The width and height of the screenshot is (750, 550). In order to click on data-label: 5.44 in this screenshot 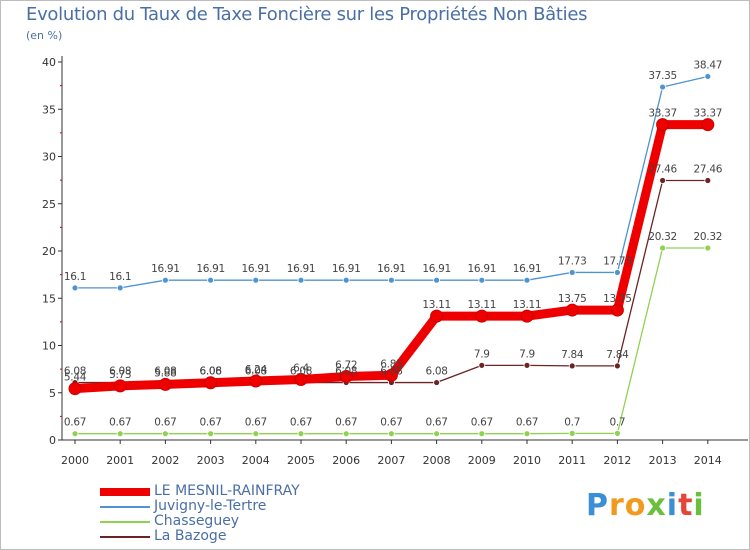, I will do `click(75, 378)`.